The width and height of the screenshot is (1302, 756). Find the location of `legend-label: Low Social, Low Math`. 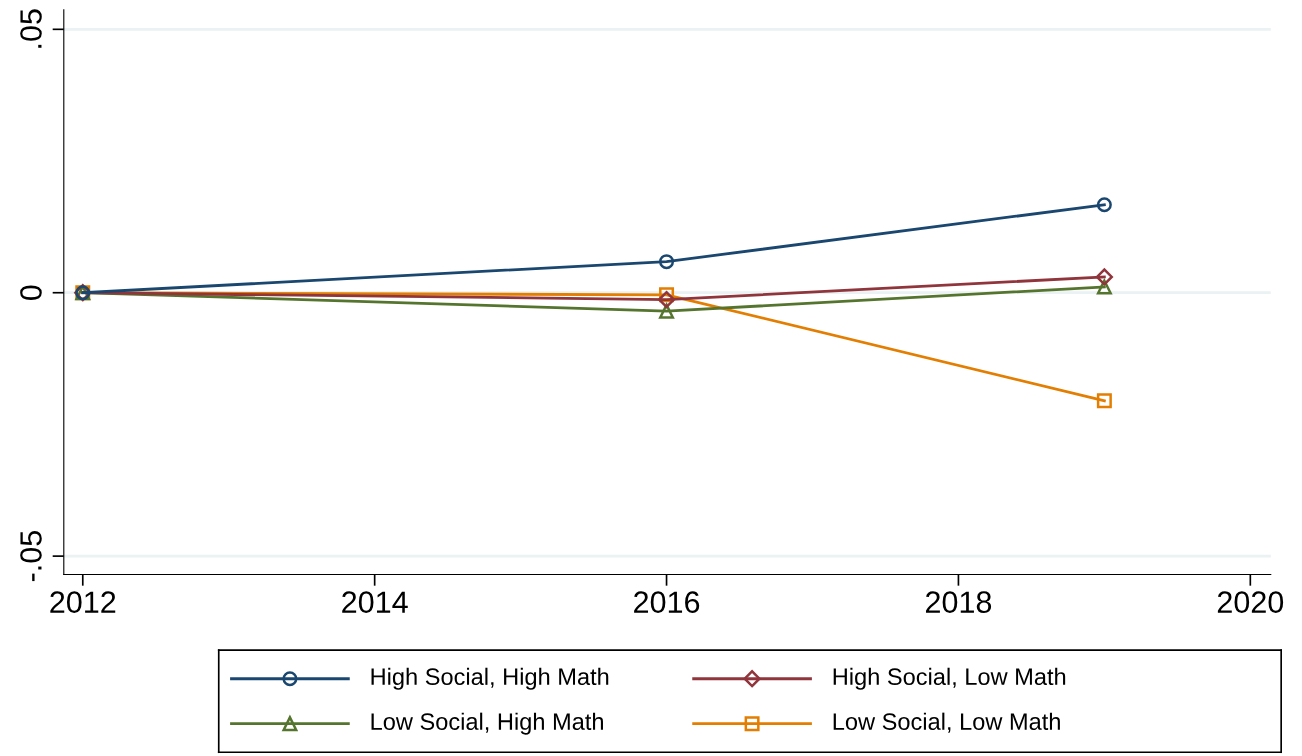

legend-label: Low Social, Low Math is located at coordinates (946, 722).